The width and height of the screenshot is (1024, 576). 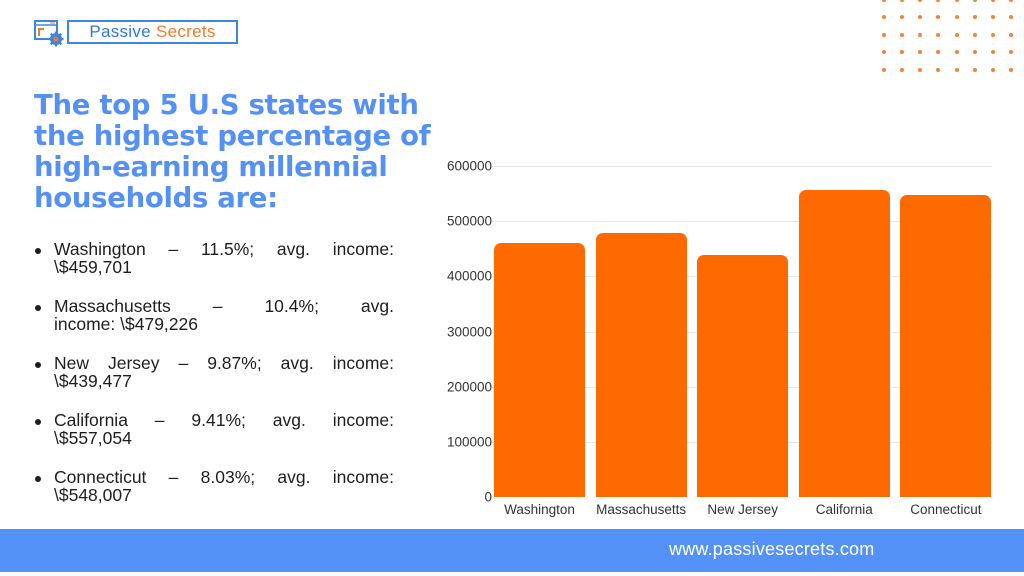 What do you see at coordinates (224, 477) in the screenshot?
I see `list-item-text: Connecticut – 8.03%; avg. income:` at bounding box center [224, 477].